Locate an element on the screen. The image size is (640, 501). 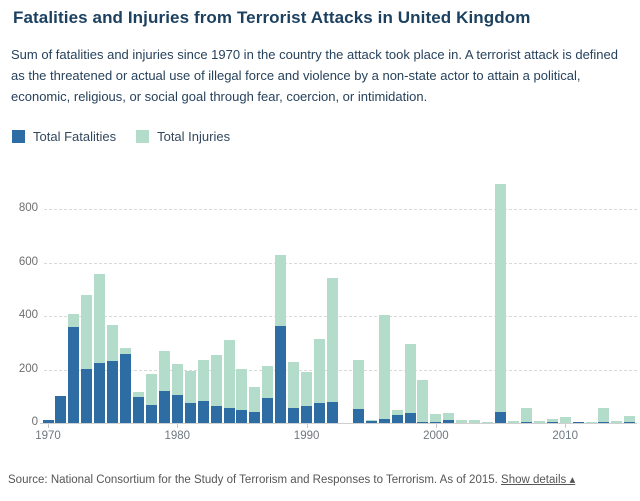
fatalities-segment-2001 is located at coordinates (449, 421).